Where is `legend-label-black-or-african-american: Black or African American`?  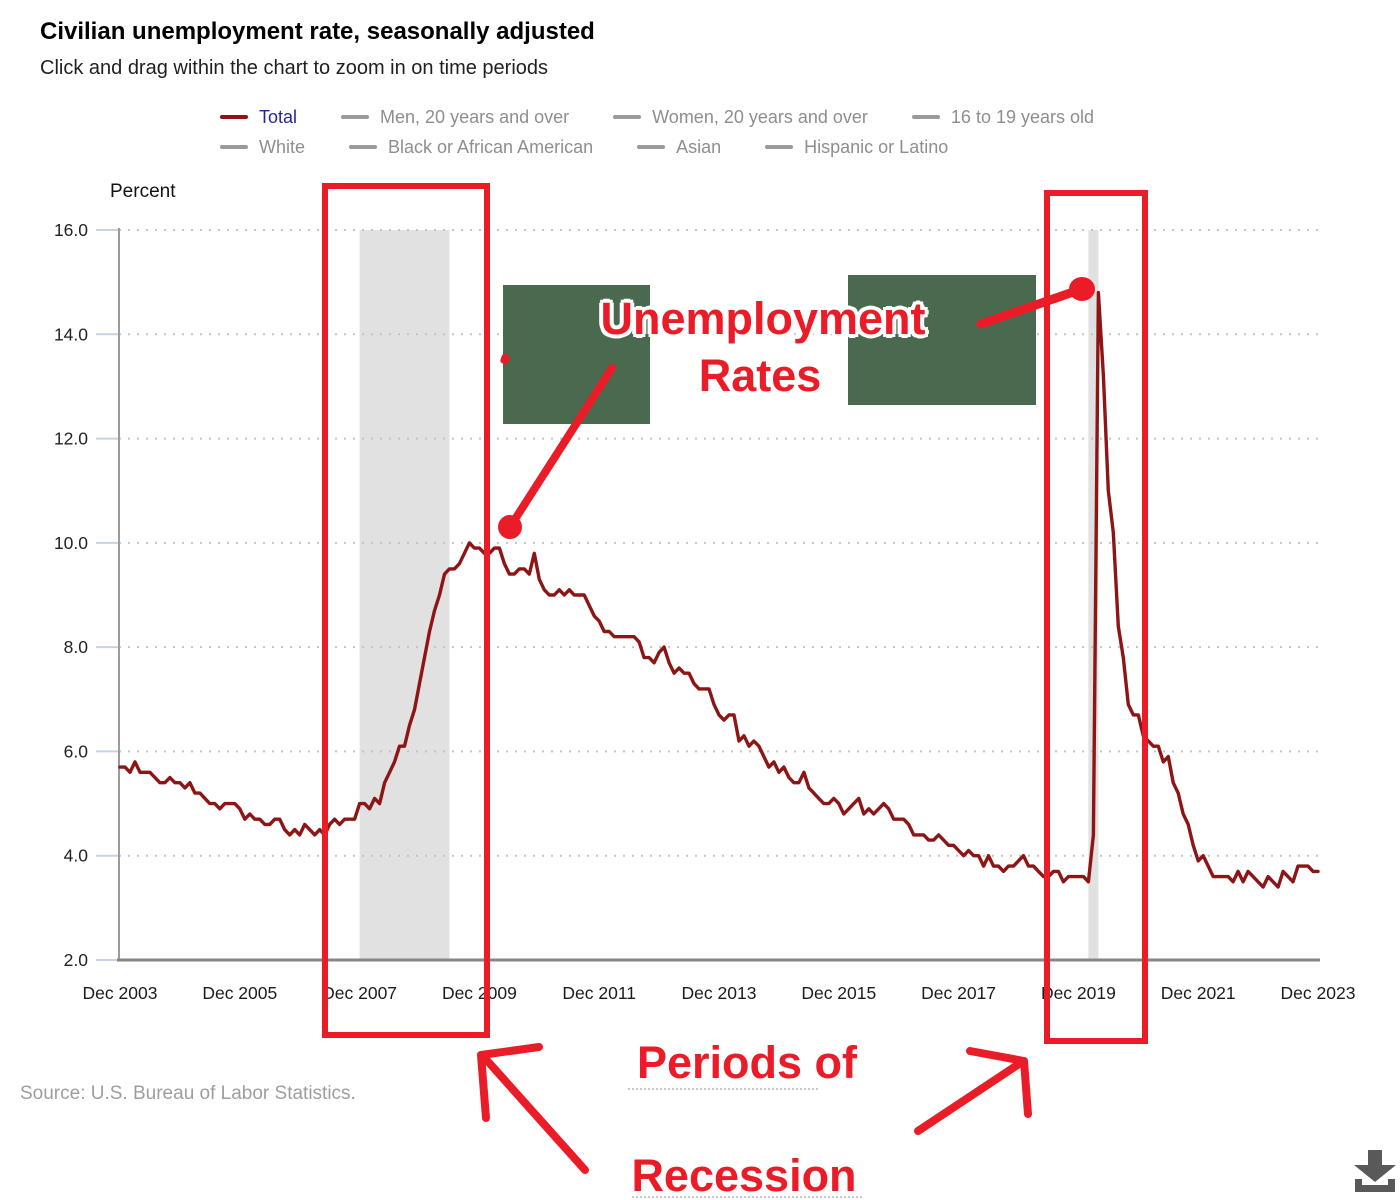 legend-label-black-or-african-american: Black or African American is located at coordinates (491, 146).